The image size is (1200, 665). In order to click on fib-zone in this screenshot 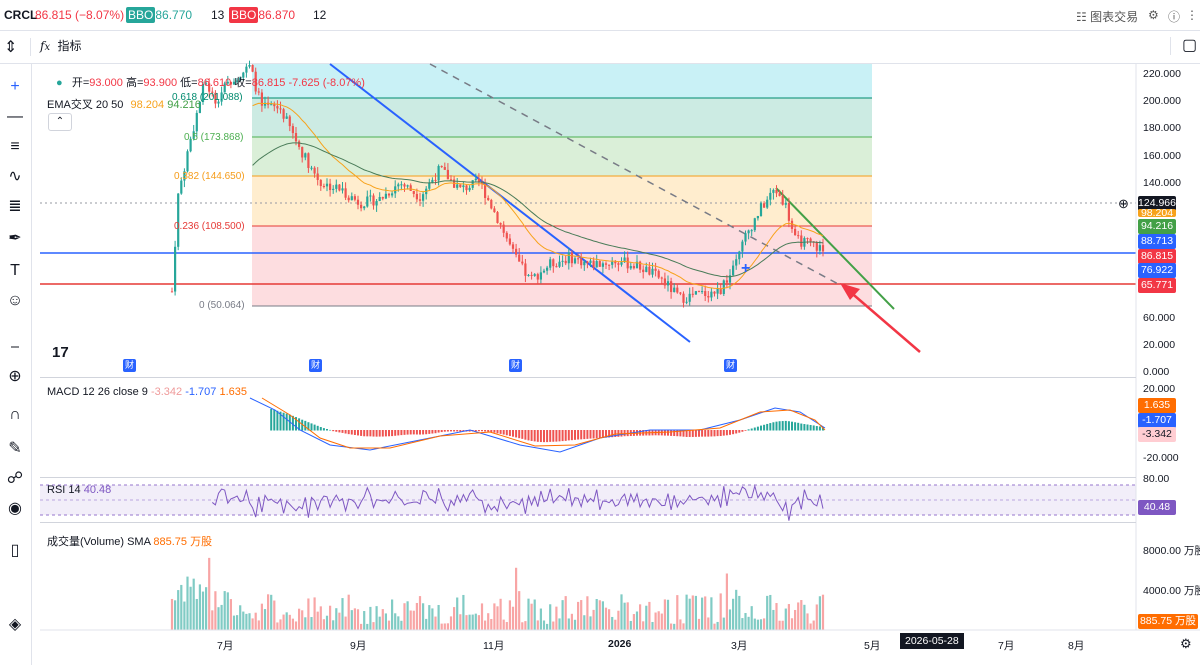, I will do `click(562, 201)`.